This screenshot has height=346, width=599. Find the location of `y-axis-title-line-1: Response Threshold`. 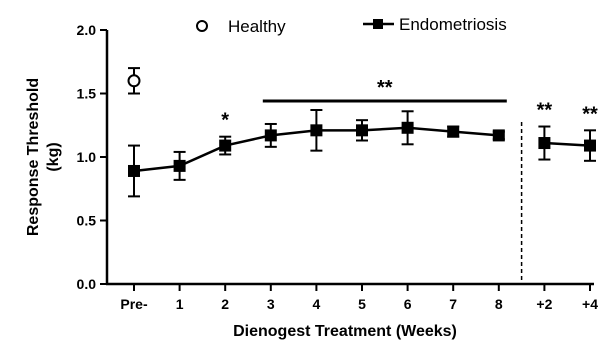

y-axis-title-line-1: Response Threshold is located at coordinates (33, 157).